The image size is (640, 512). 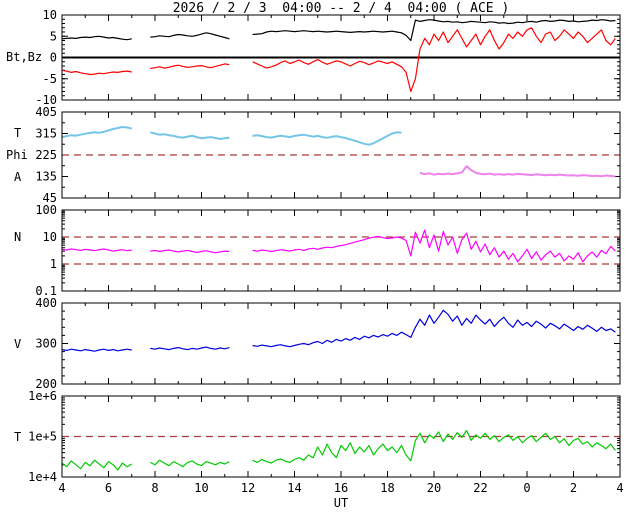 What do you see at coordinates (53, 36) in the screenshot?
I see `y-tick-label: 5` at bounding box center [53, 36].